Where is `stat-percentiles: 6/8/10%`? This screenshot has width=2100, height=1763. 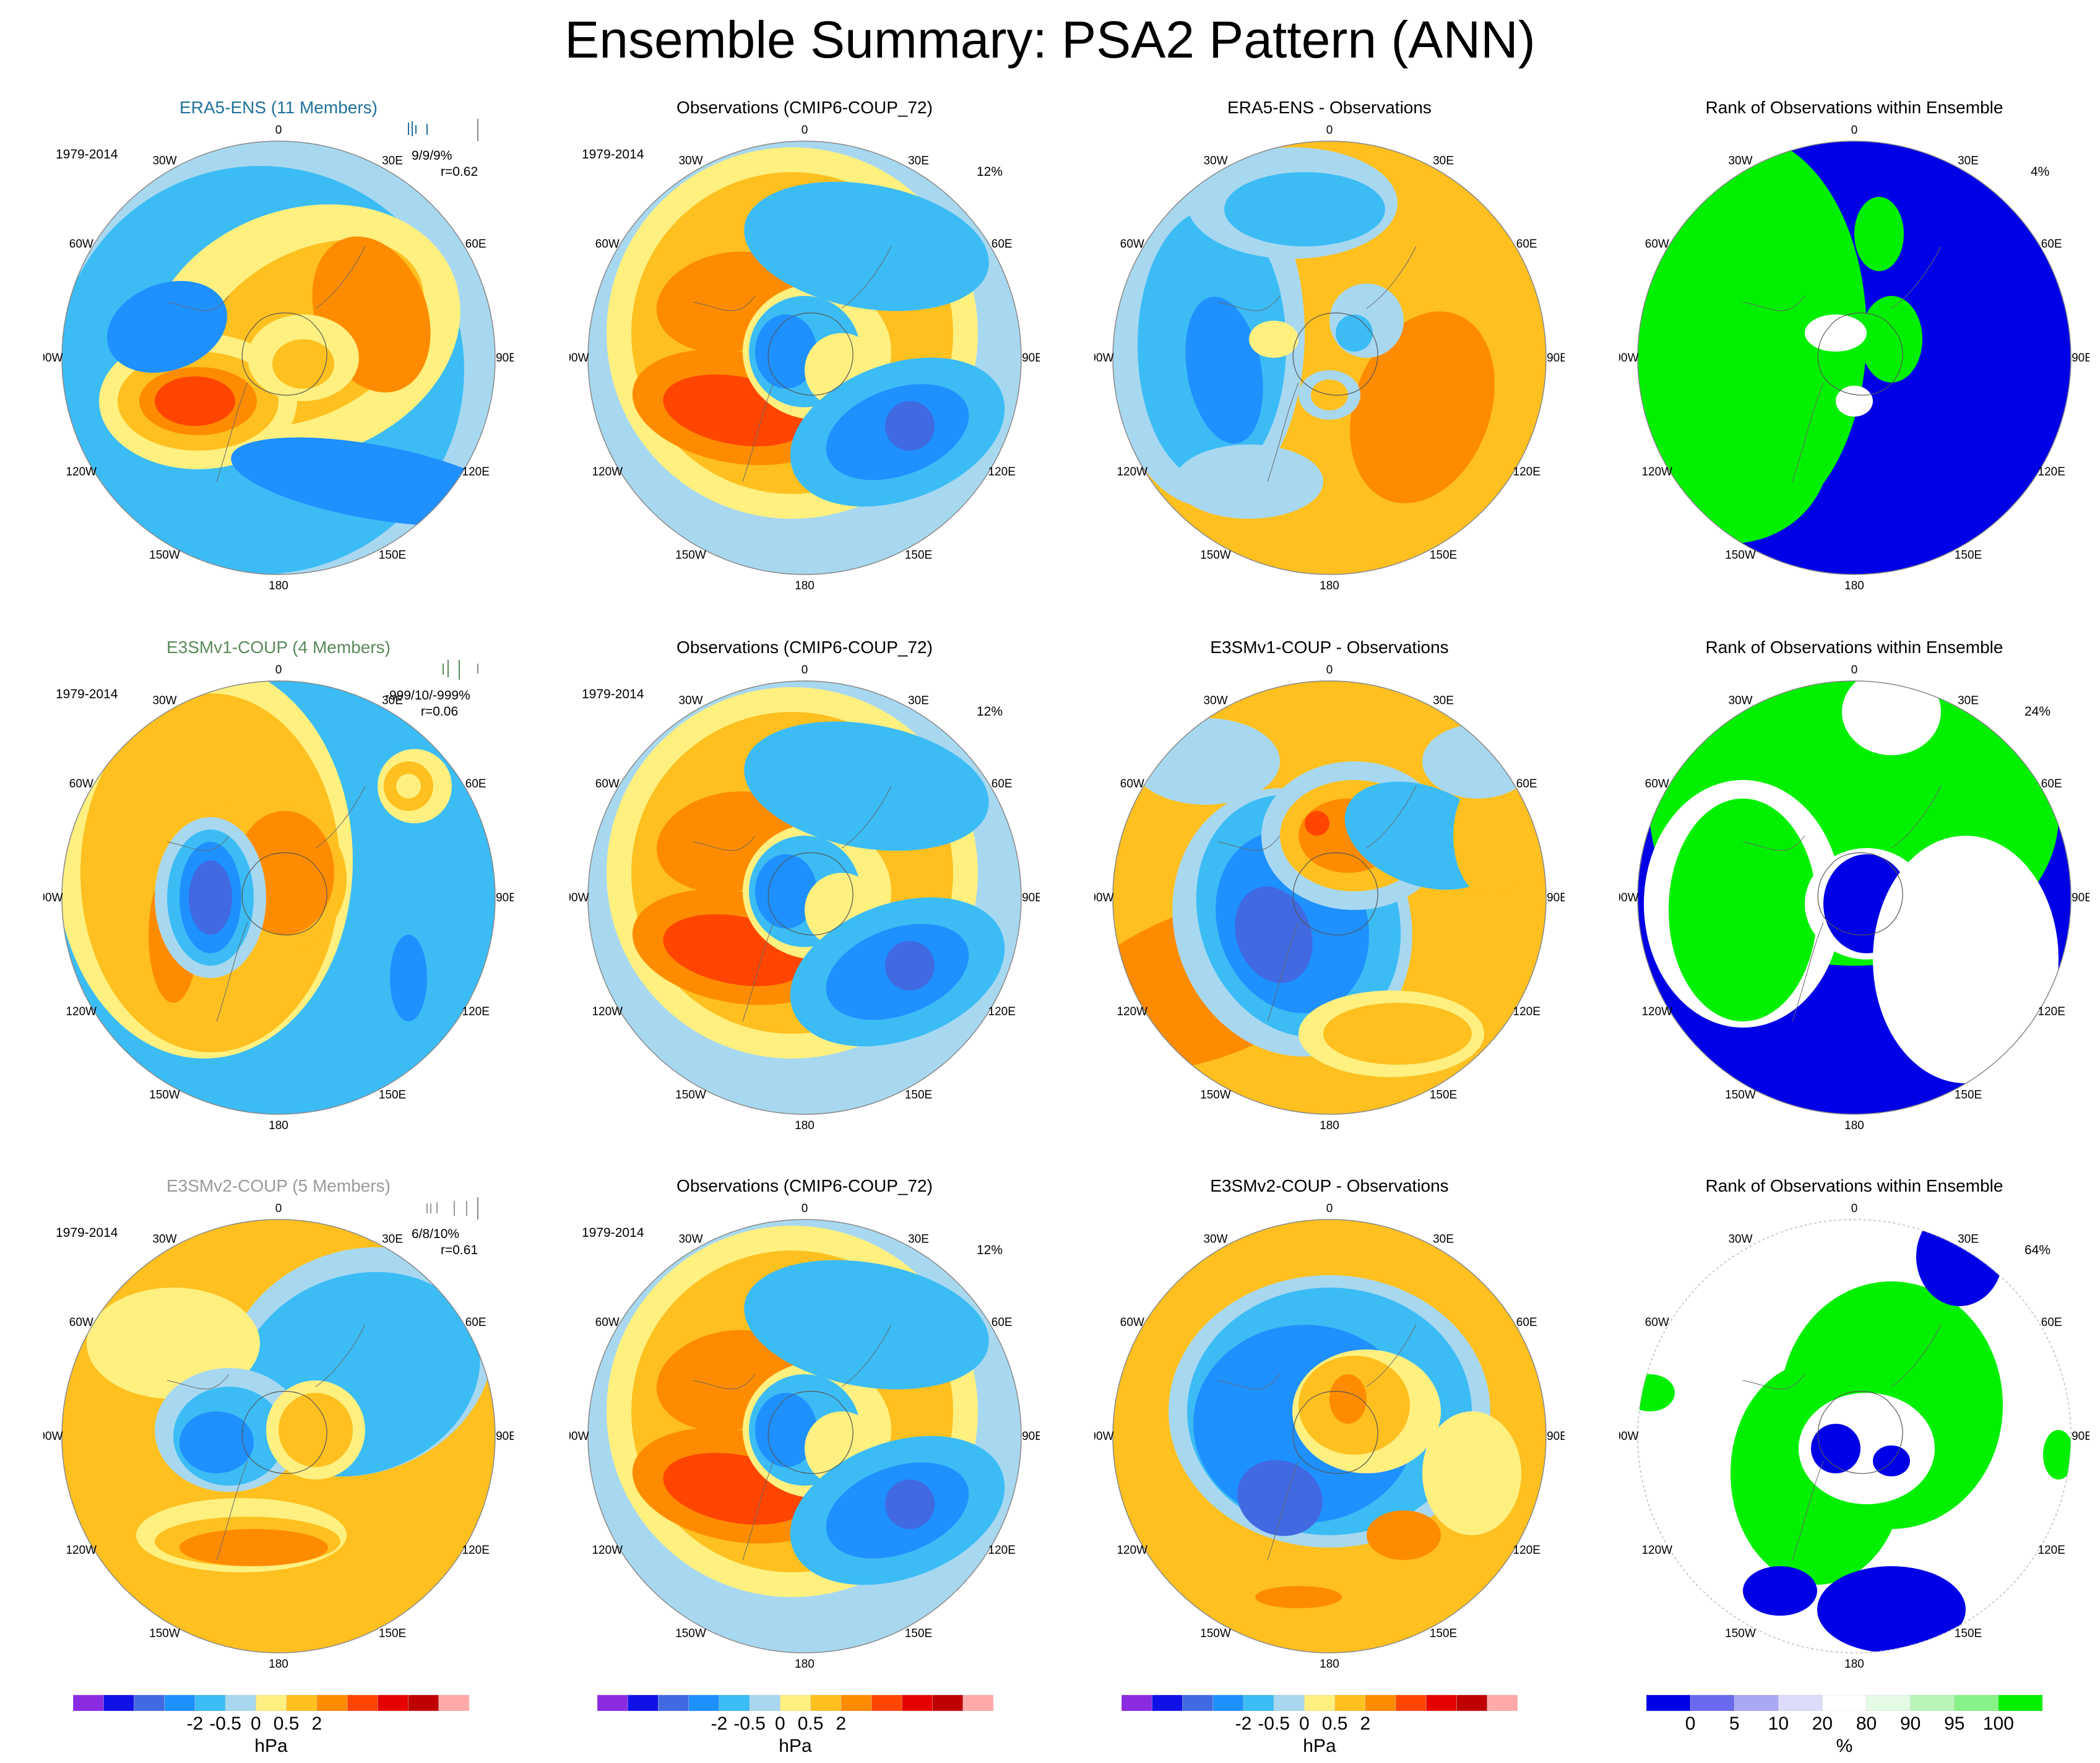
stat-percentiles: 6/8/10% is located at coordinates (436, 1234).